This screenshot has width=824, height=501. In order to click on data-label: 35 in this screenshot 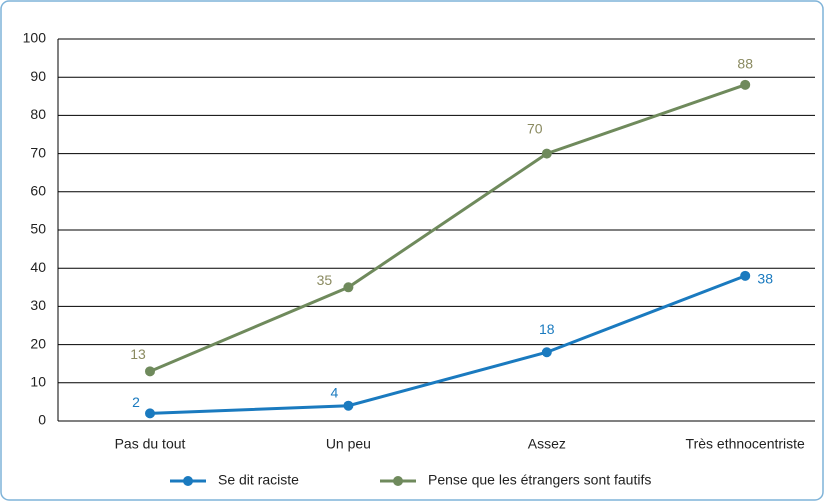, I will do `click(325, 280)`.